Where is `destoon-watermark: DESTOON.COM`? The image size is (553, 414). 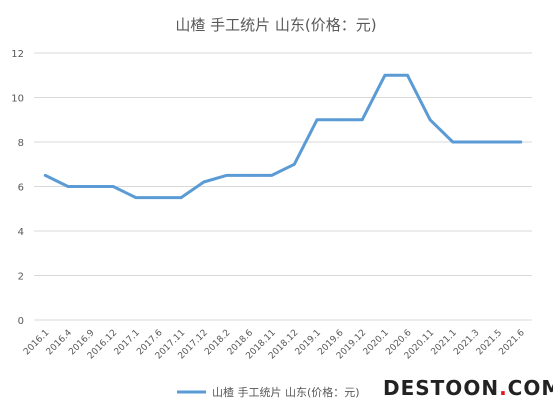 destoon-watermark: DESTOON.COM is located at coordinates (468, 388).